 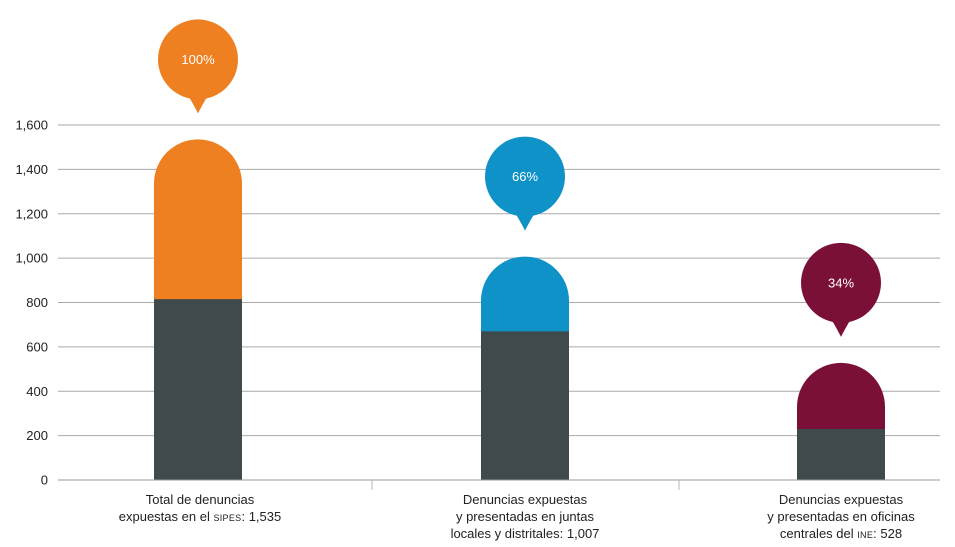 What do you see at coordinates (818, 533) in the screenshot?
I see `category-label-text: centrales del` at bounding box center [818, 533].